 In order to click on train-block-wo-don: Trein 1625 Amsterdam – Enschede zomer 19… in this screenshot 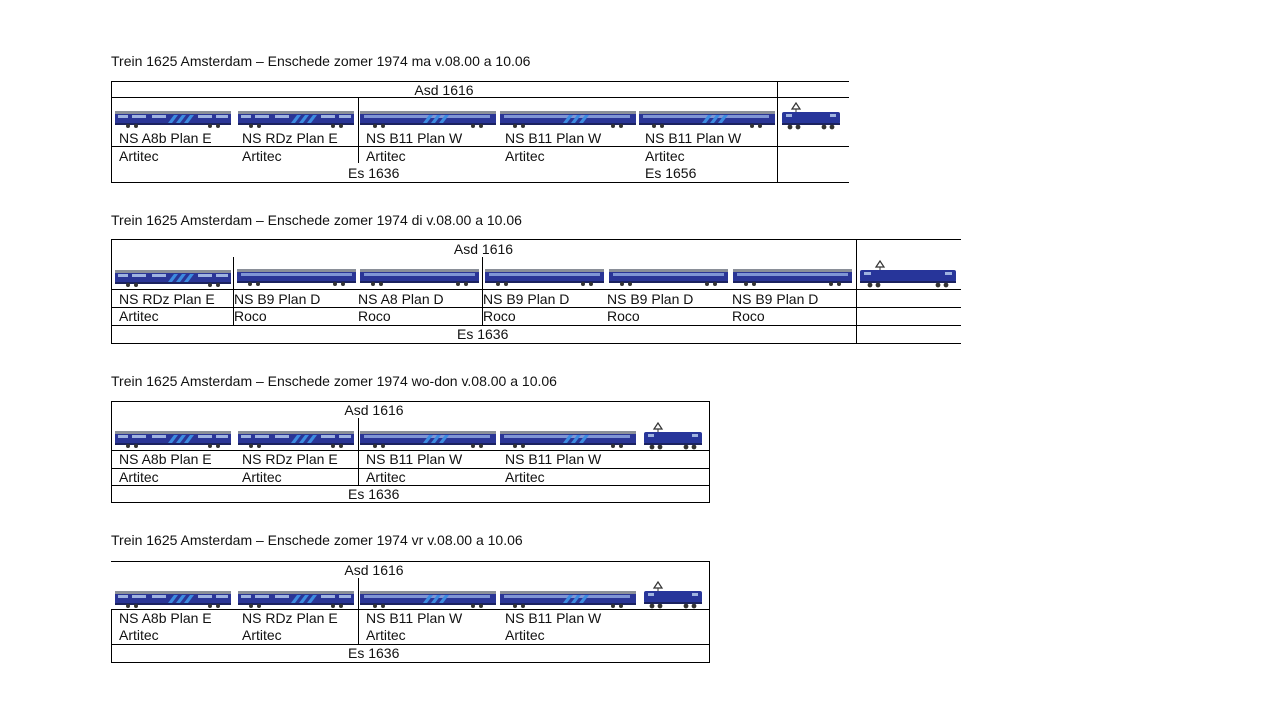, I will do `click(411, 439)`.